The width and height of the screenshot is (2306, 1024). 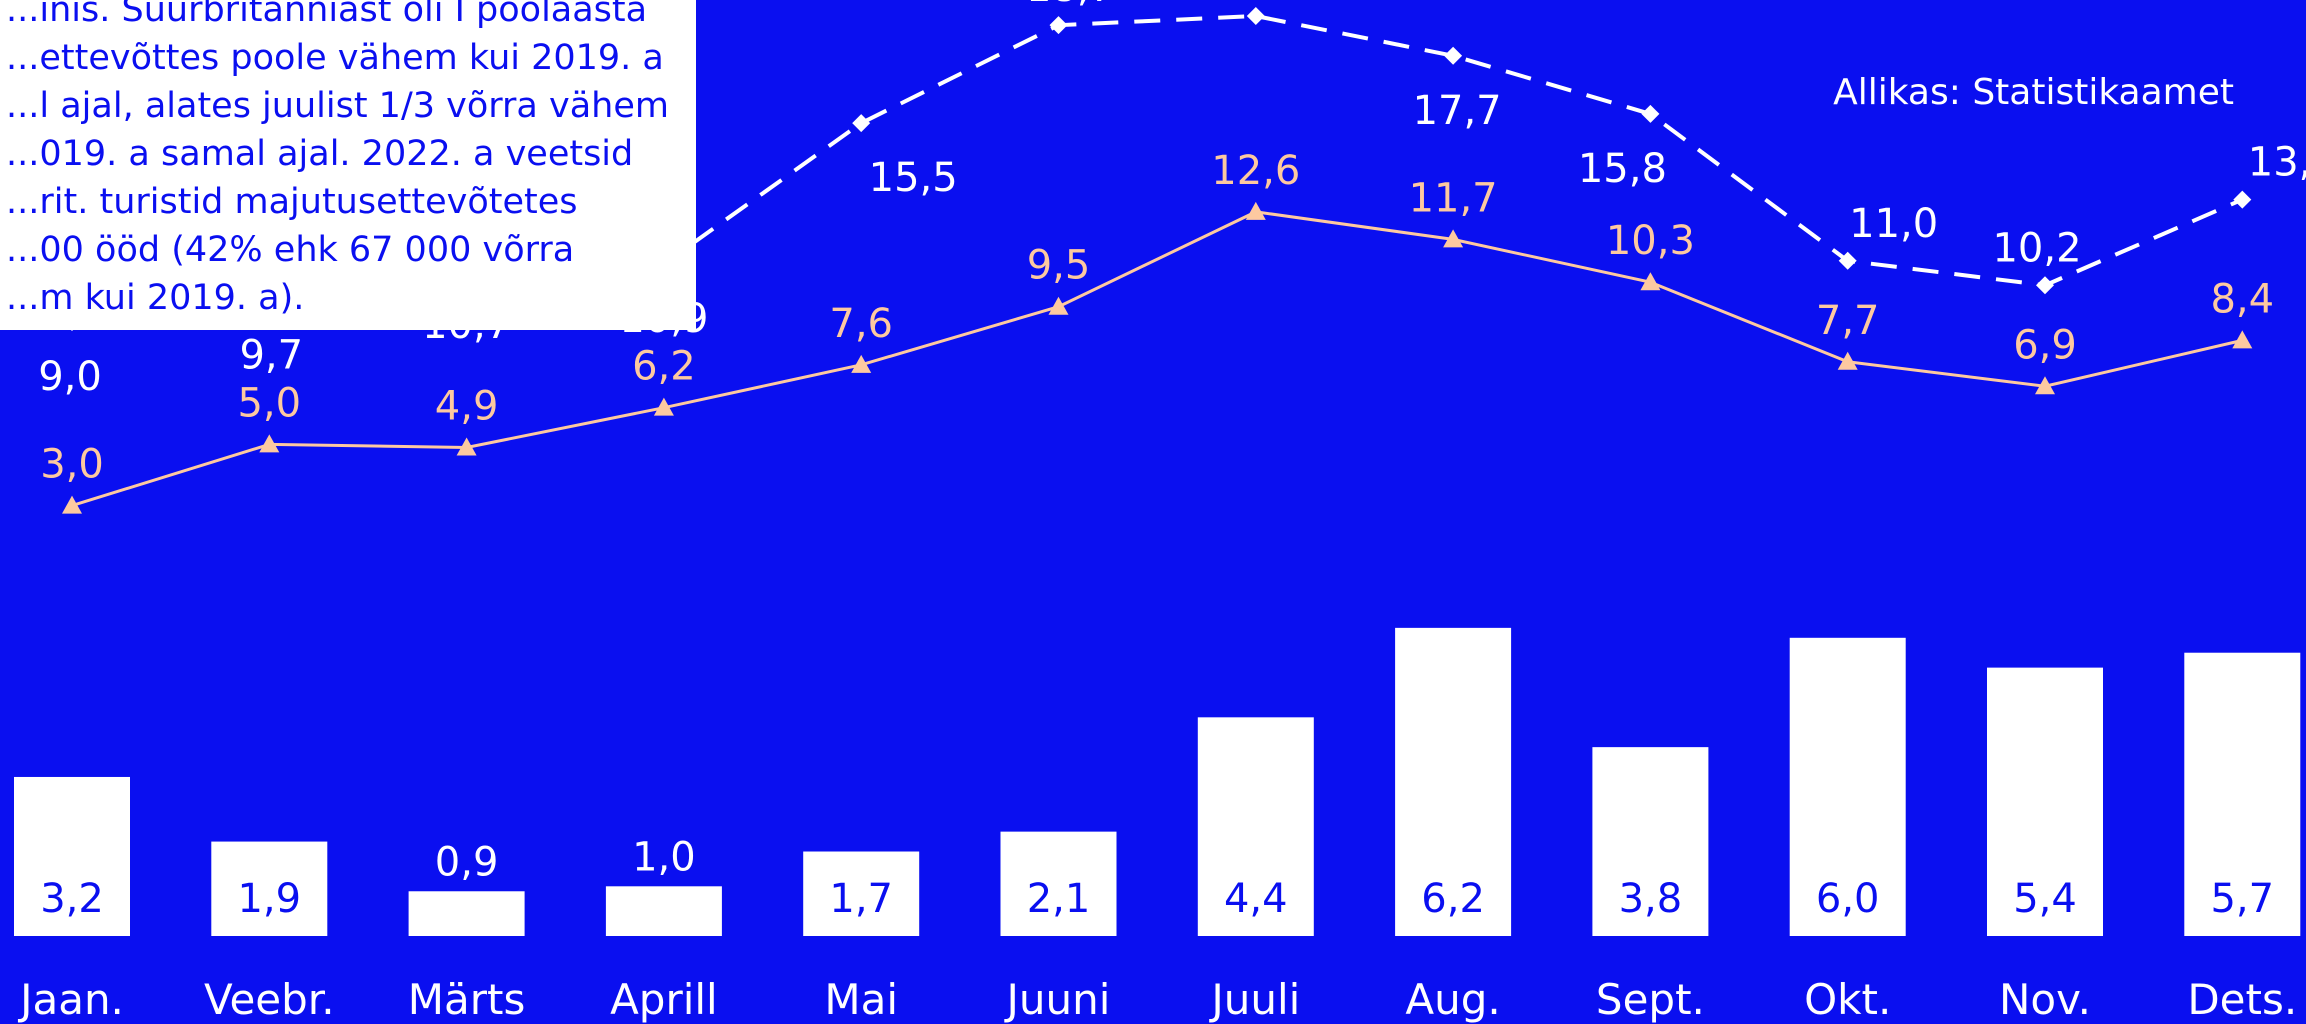 I want to click on data-label-2019: 15,5, so click(x=913, y=178).